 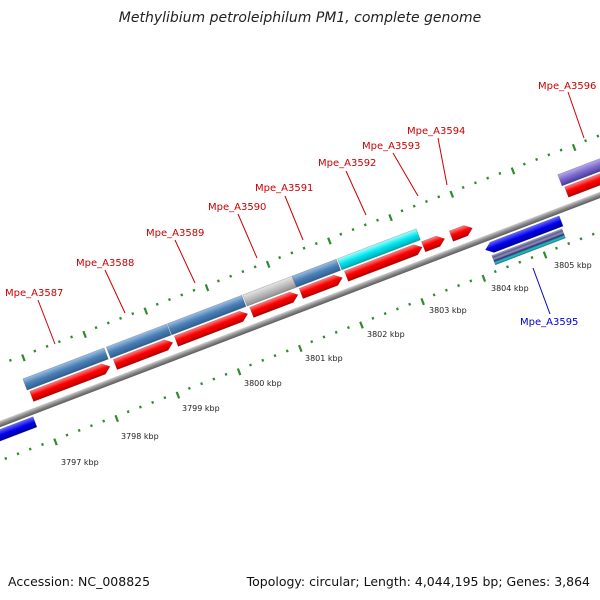 What do you see at coordinates (510, 288) in the screenshot?
I see `tick-label-3804: 3804 kbp` at bounding box center [510, 288].